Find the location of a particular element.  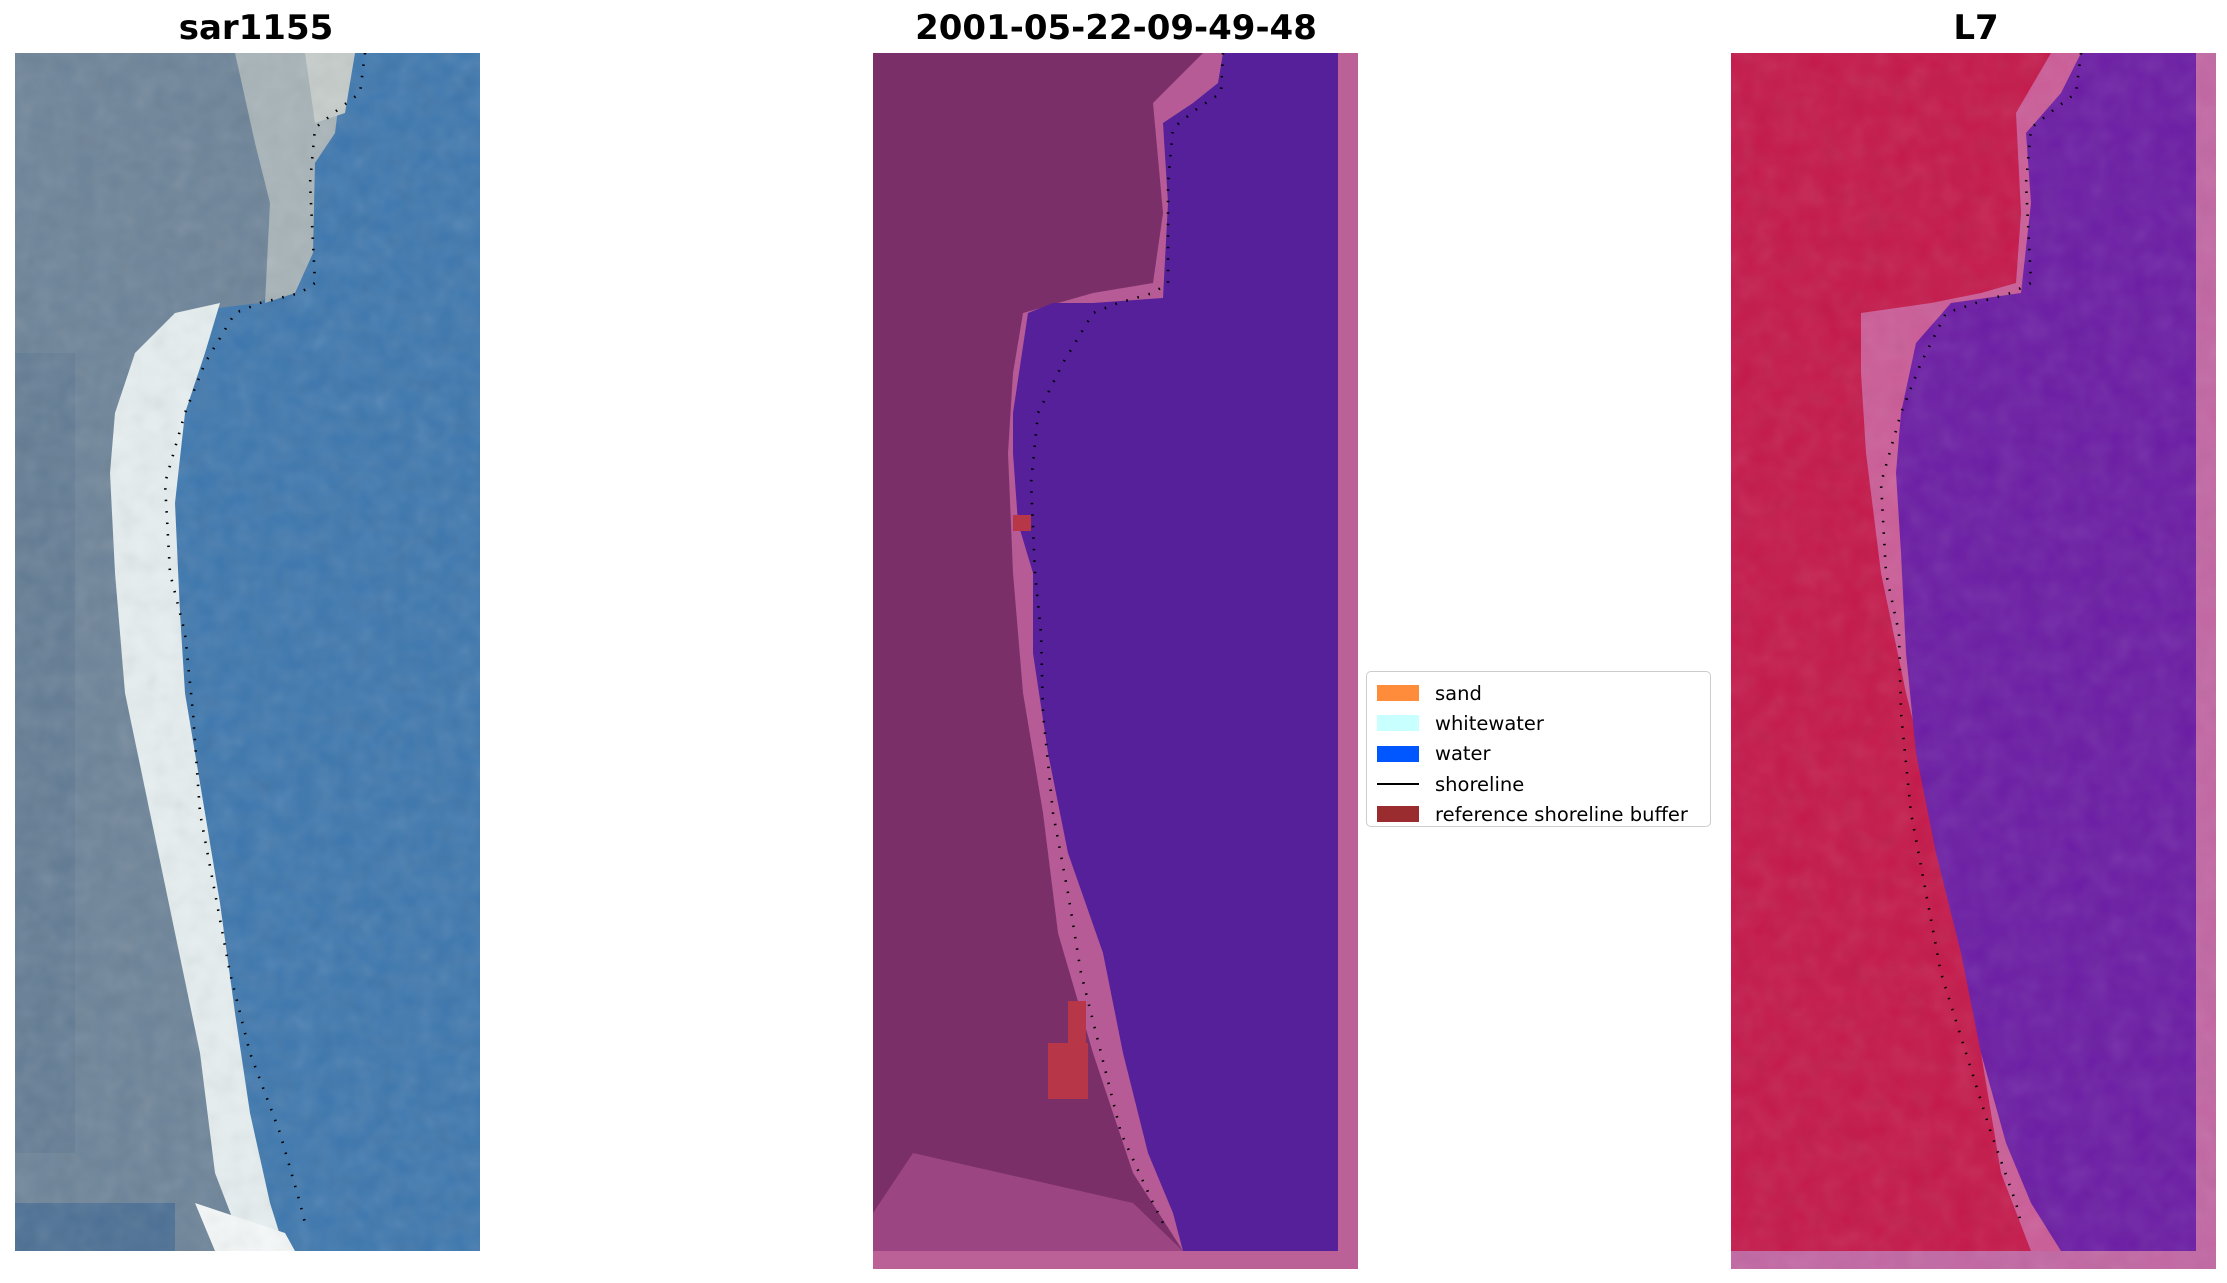

legend-label-reference-buffer: reference shoreline buffer is located at coordinates (1561, 814).